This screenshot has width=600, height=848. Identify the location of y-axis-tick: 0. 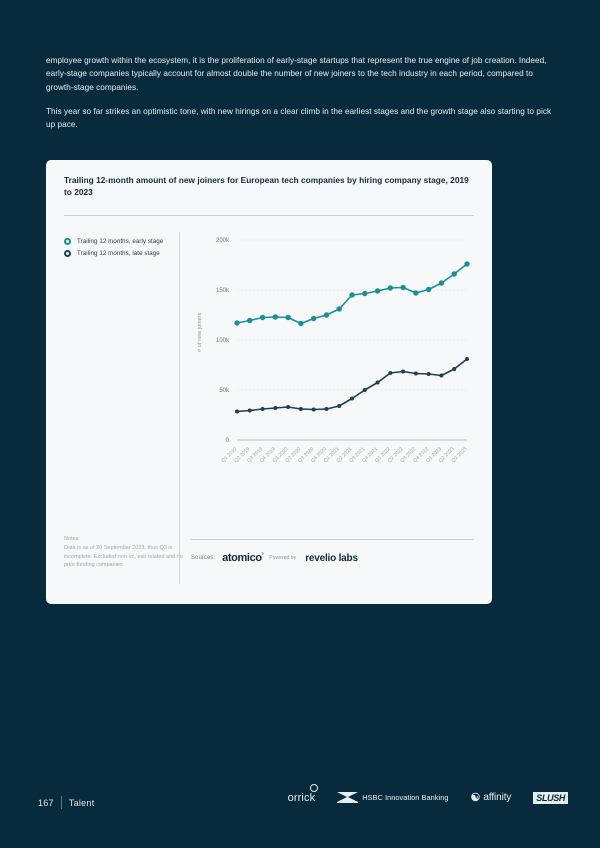
(228, 441).